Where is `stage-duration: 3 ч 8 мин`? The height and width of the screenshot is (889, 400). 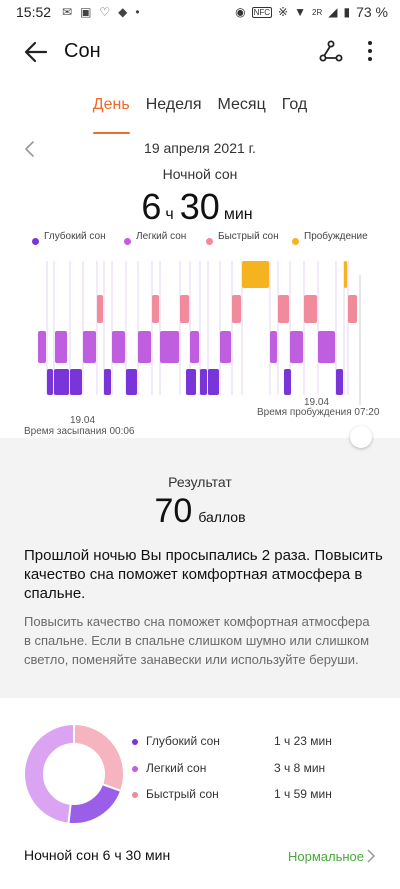 stage-duration: 3 ч 8 мин is located at coordinates (300, 767).